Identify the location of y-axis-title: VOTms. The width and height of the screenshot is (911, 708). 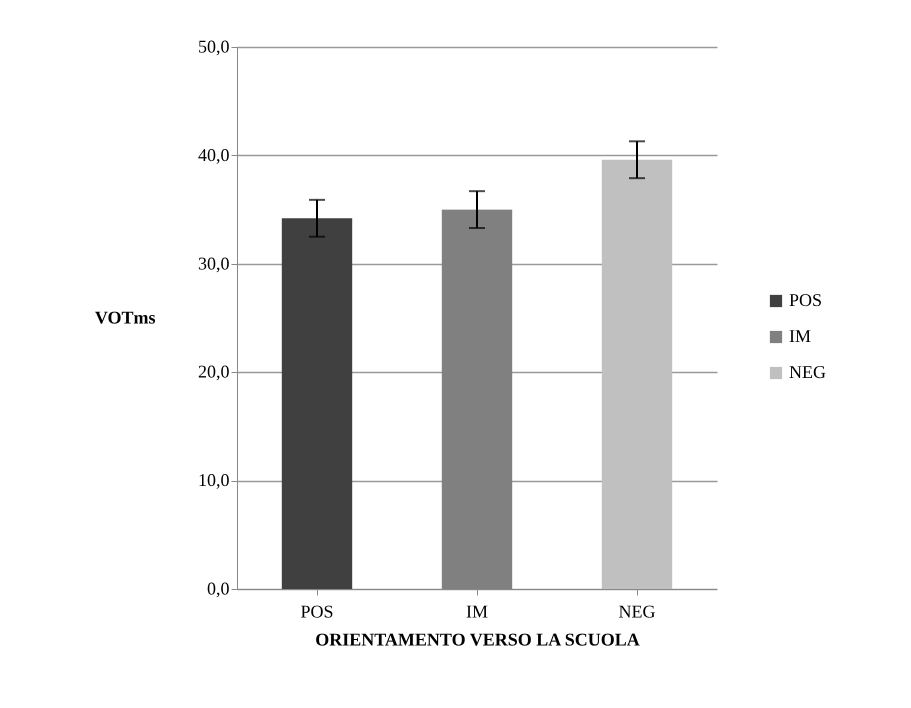
(125, 318).